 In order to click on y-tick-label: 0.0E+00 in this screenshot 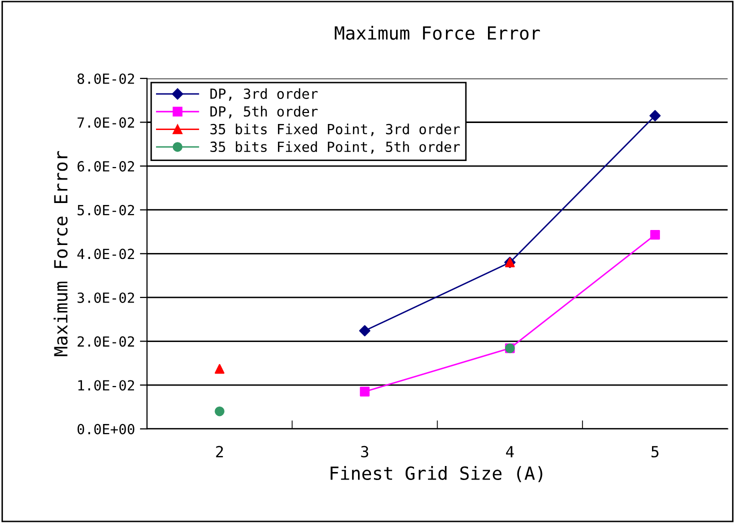, I will do `click(106, 429)`.